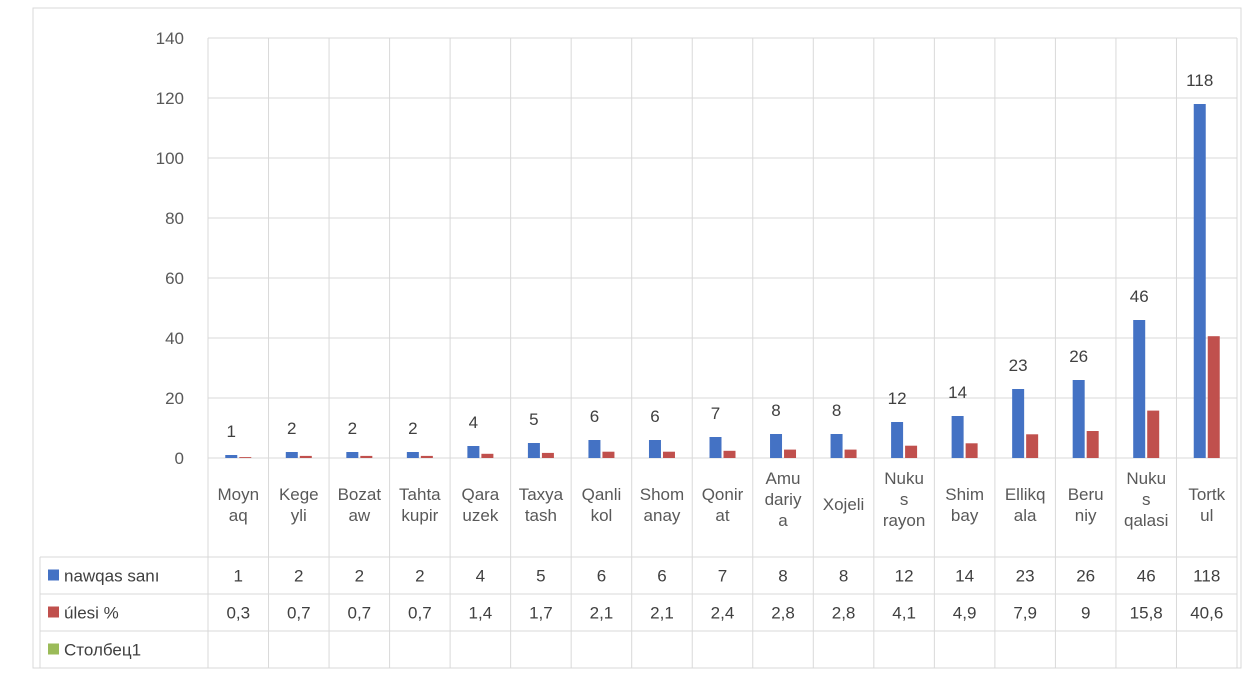 This screenshot has width=1254, height=675. What do you see at coordinates (602, 515) in the screenshot?
I see `category-label: kol` at bounding box center [602, 515].